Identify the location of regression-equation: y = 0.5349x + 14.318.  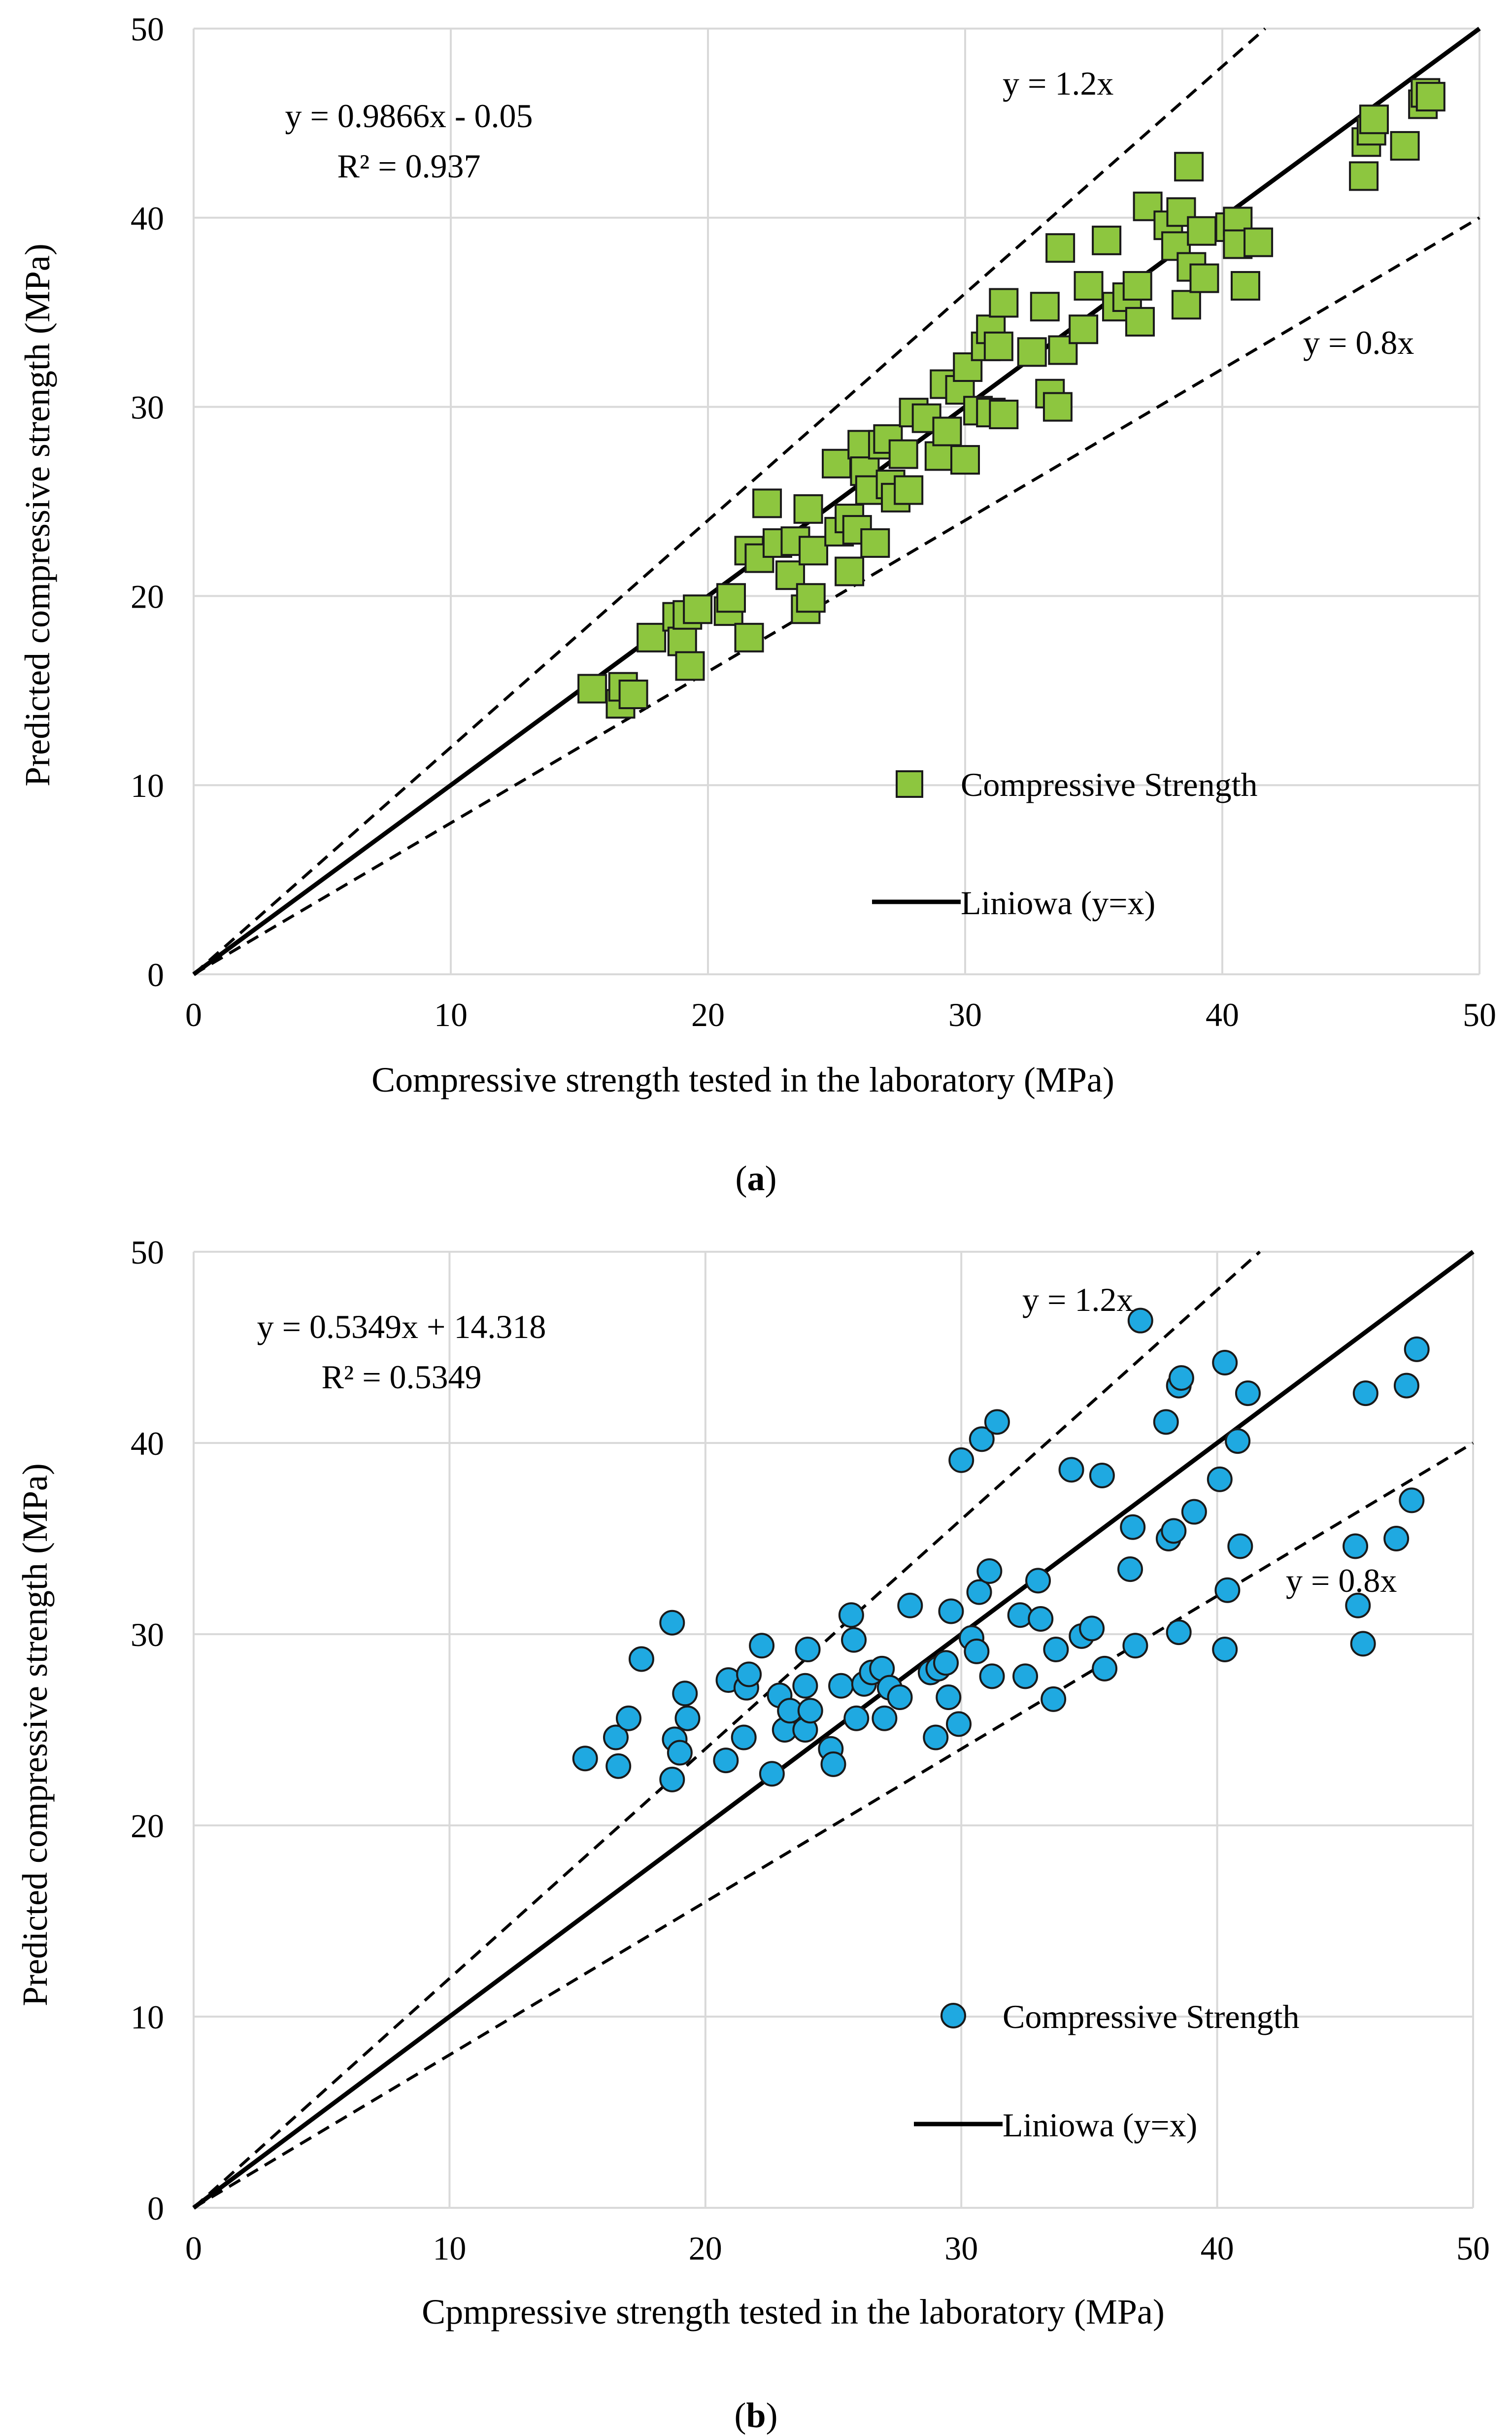
(401, 1326).